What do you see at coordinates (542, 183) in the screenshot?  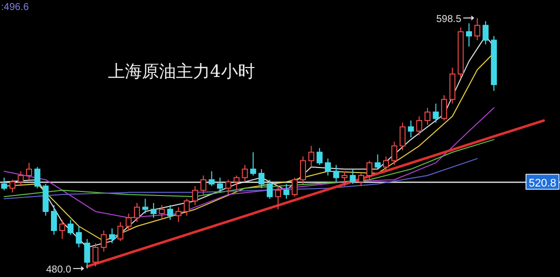 I see `ref-line-label: 520.8` at bounding box center [542, 183].